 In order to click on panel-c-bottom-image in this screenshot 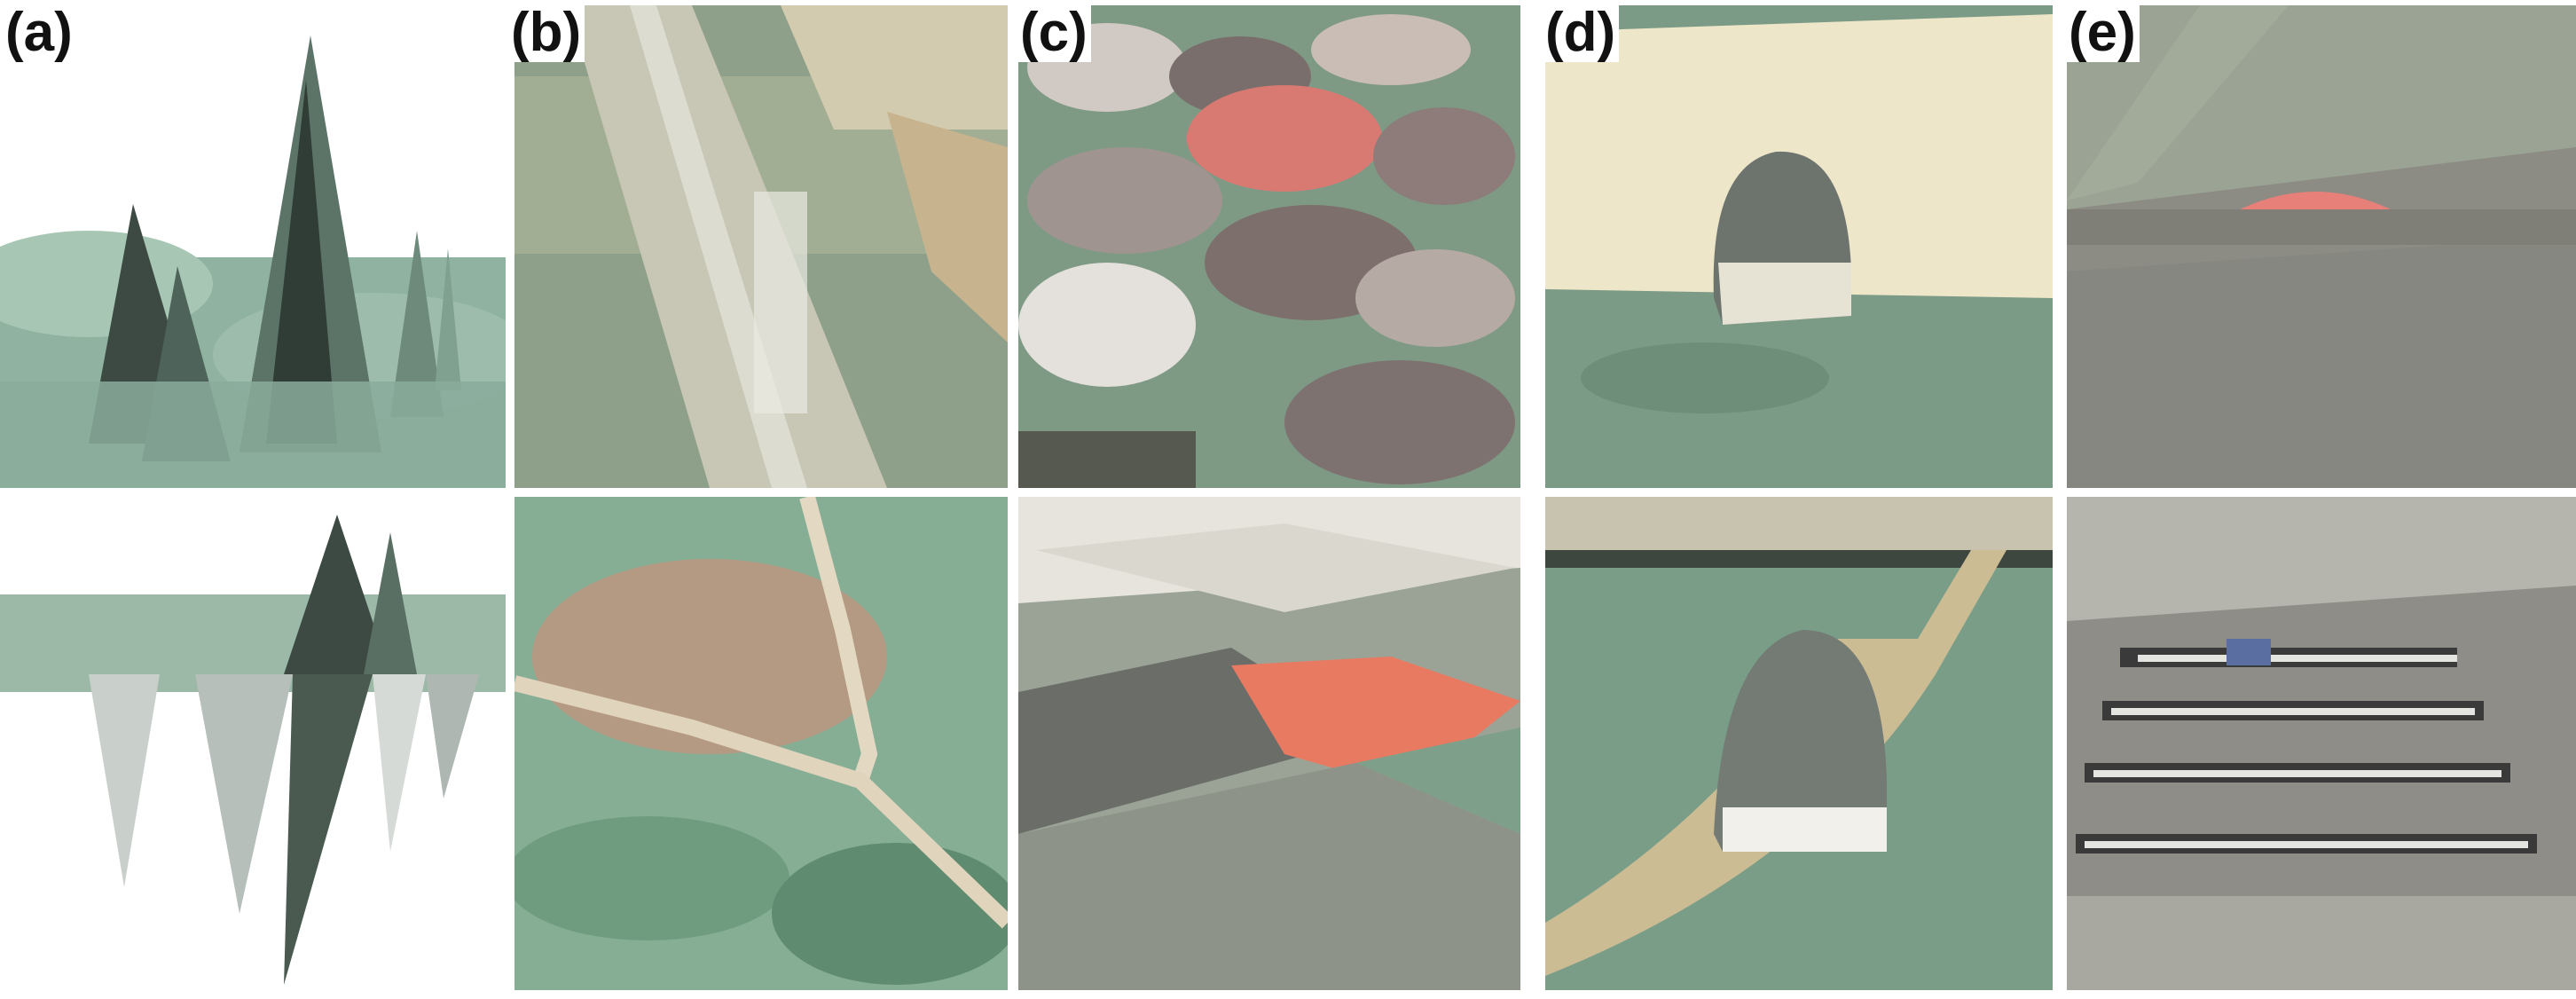, I will do `click(1269, 743)`.